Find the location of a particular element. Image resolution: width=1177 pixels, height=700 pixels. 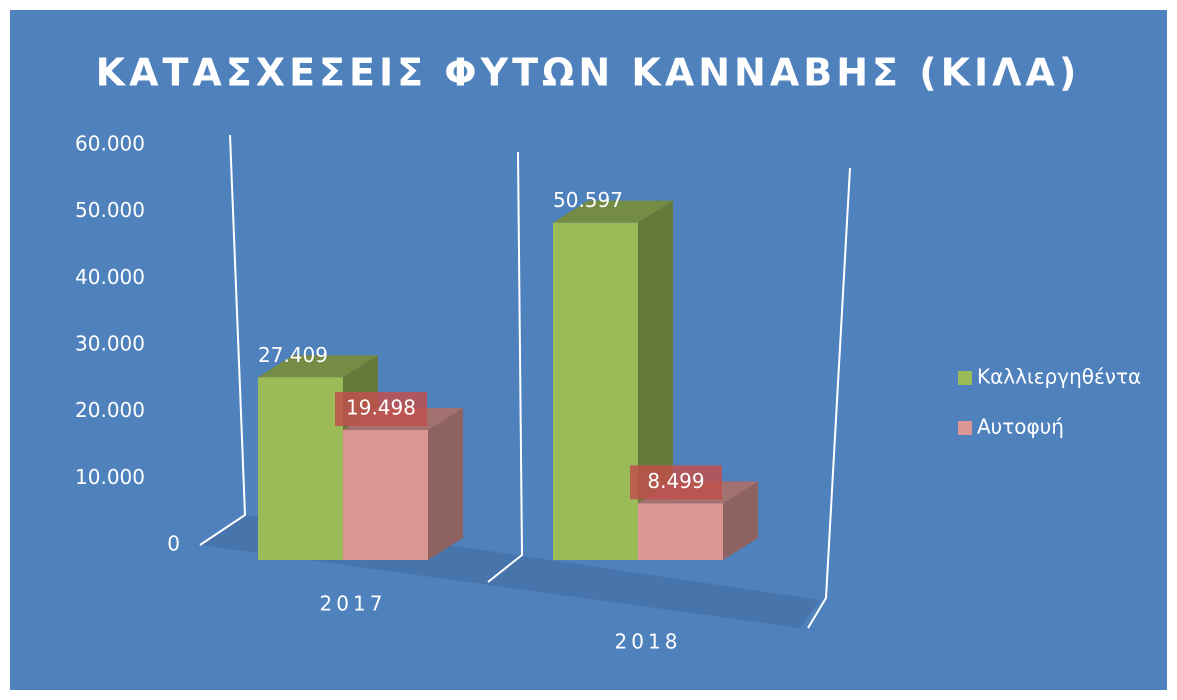

y-tick-label: 20.000 is located at coordinates (110, 410).